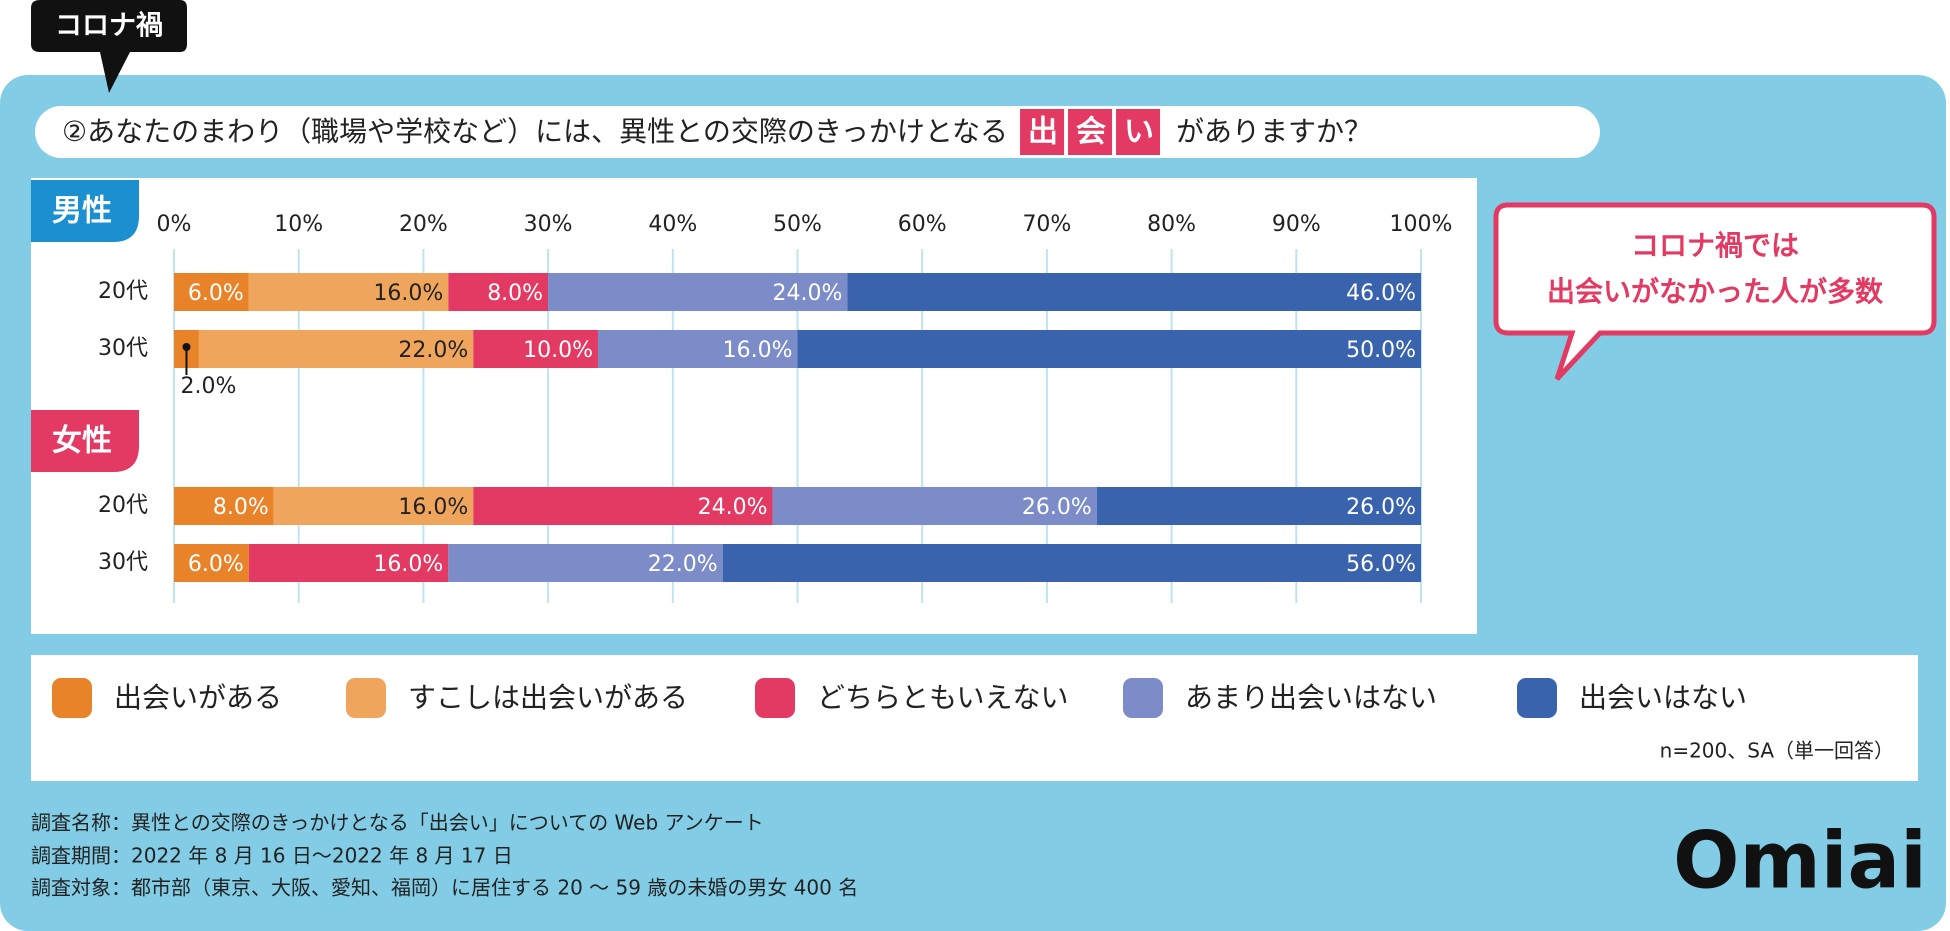 The image size is (1950, 931). I want to click on value-label: 10.0%, so click(558, 350).